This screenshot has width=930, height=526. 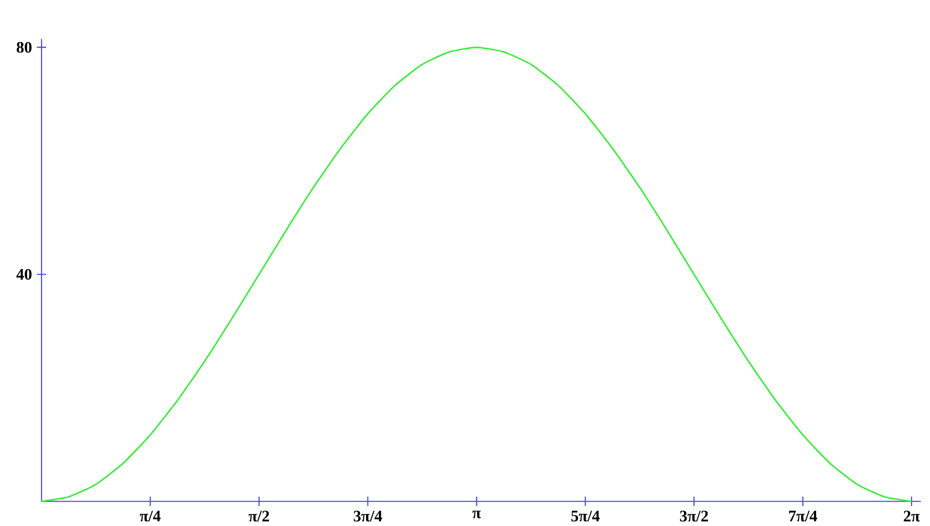 What do you see at coordinates (150, 516) in the screenshot?
I see `x-tick-label: π/4` at bounding box center [150, 516].